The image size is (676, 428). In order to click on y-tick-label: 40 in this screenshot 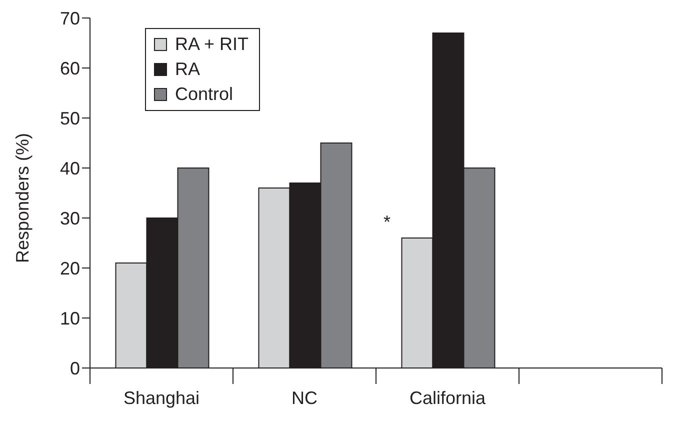, I will do `click(70, 168)`.